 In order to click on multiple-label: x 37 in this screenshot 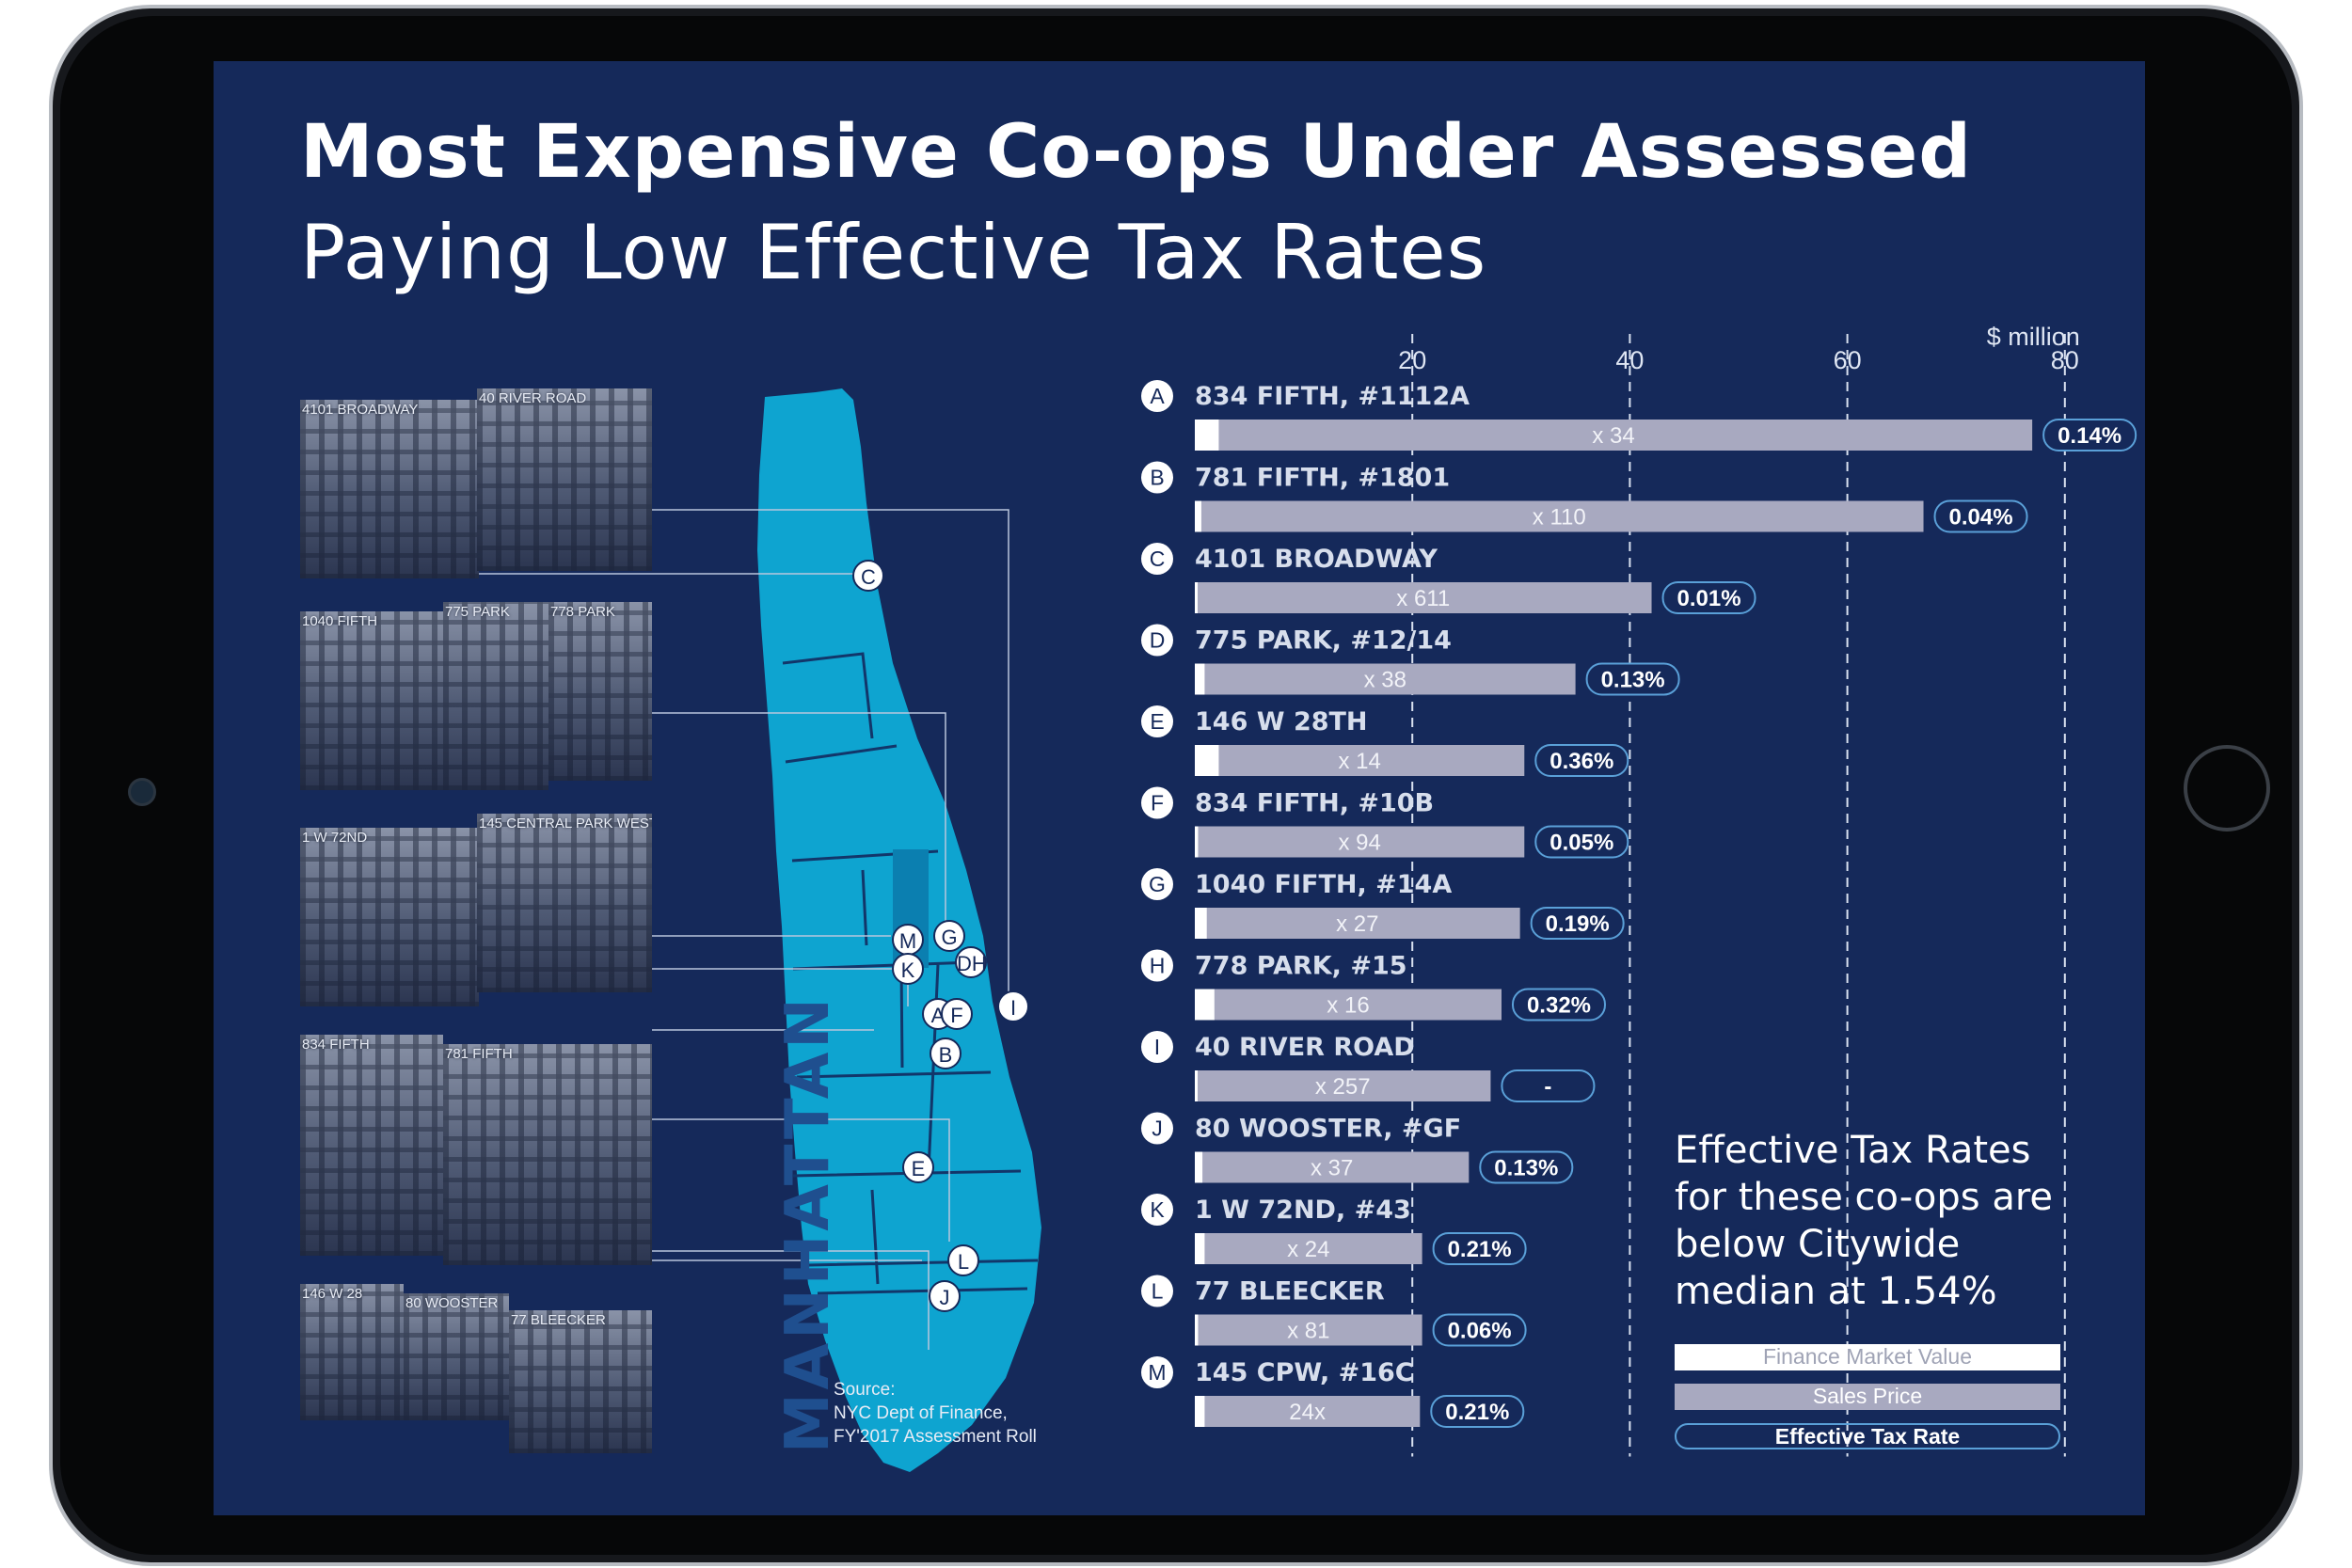, I will do `click(1332, 1168)`.